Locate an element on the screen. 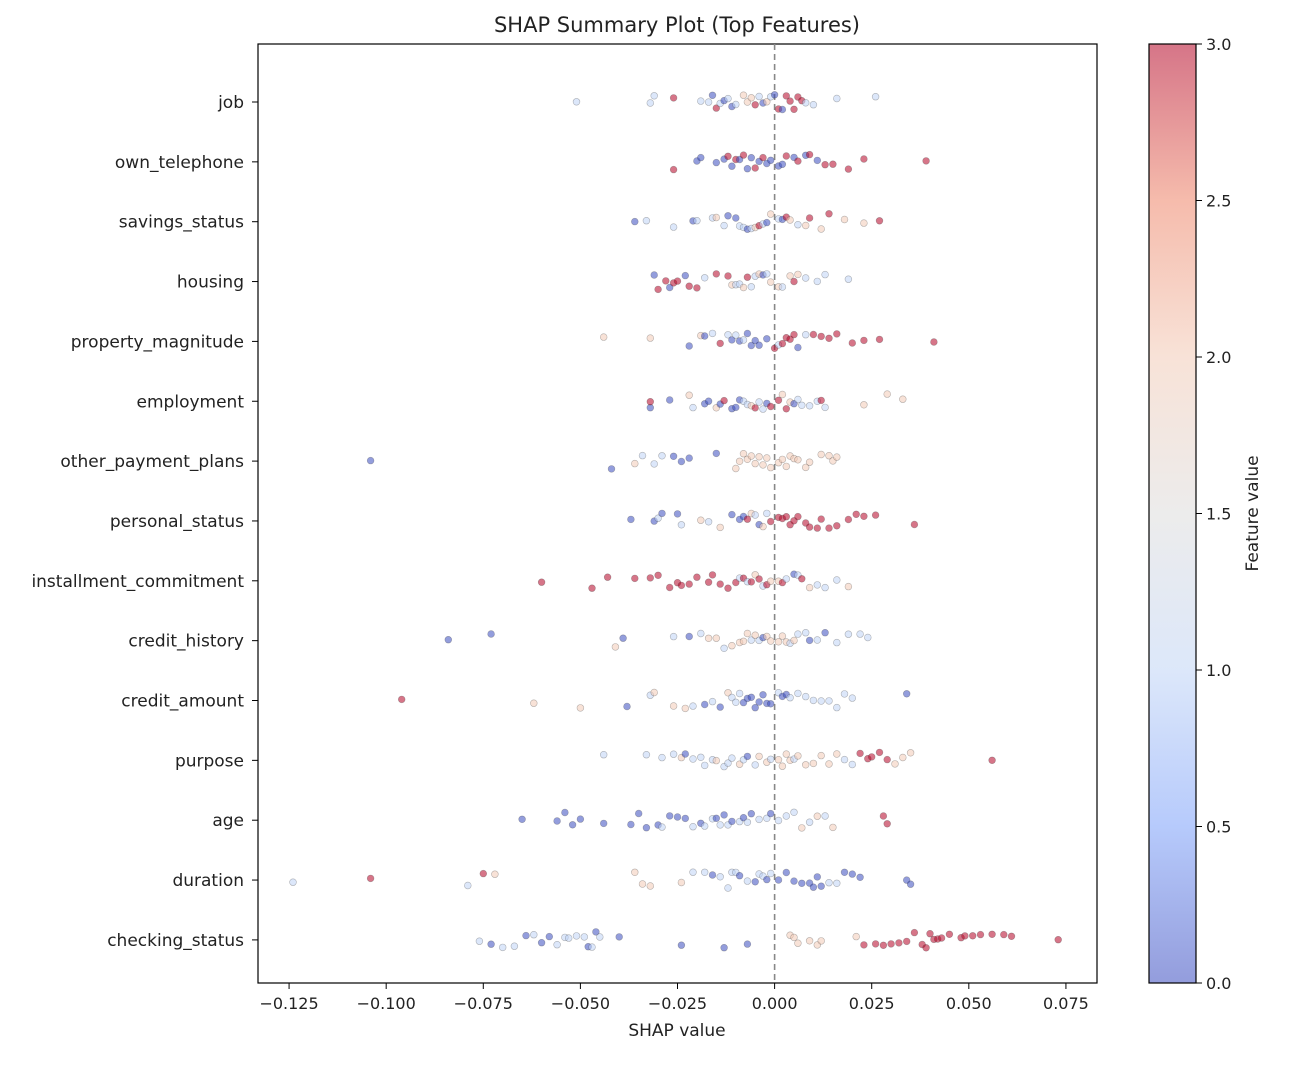 The image size is (1310, 1066). y-tick-label: purpose is located at coordinates (209, 761).